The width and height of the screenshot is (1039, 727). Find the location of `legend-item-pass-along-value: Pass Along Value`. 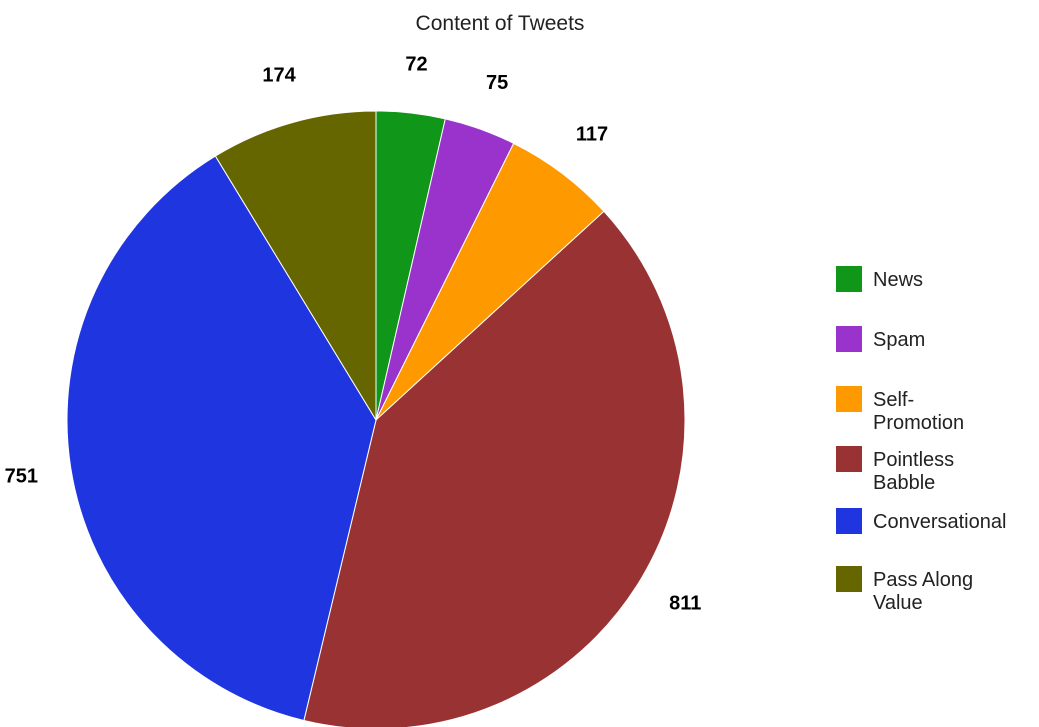

legend-item-pass-along-value: Pass Along Value is located at coordinates (904, 590).